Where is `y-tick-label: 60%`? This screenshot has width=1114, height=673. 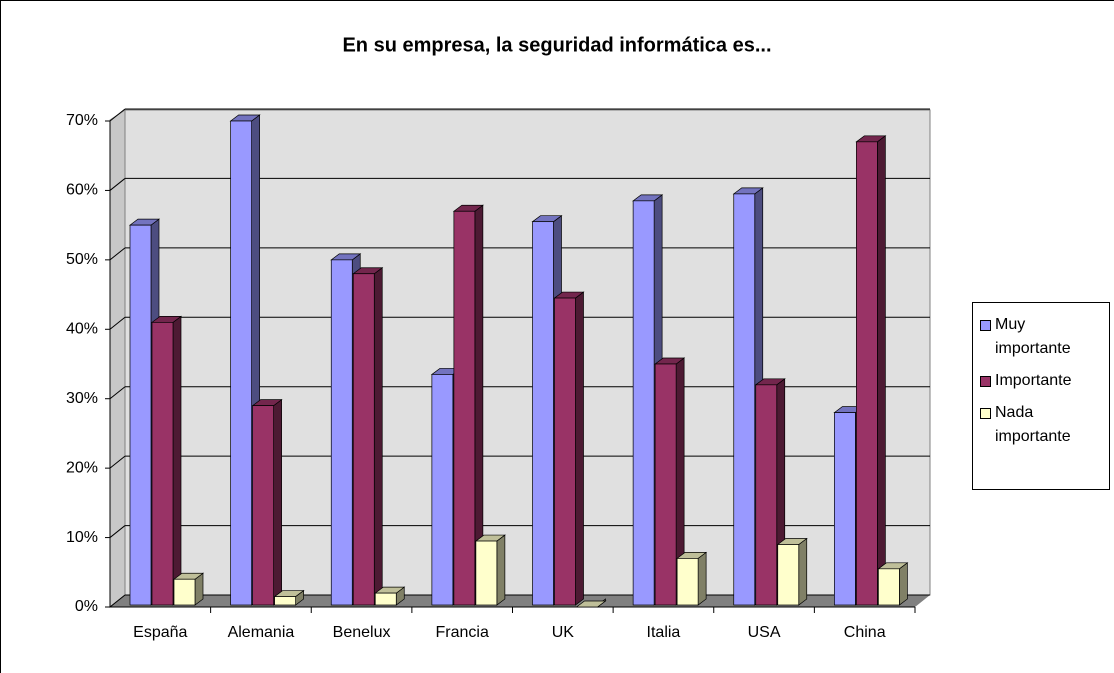
y-tick-label: 60% is located at coordinates (82, 190).